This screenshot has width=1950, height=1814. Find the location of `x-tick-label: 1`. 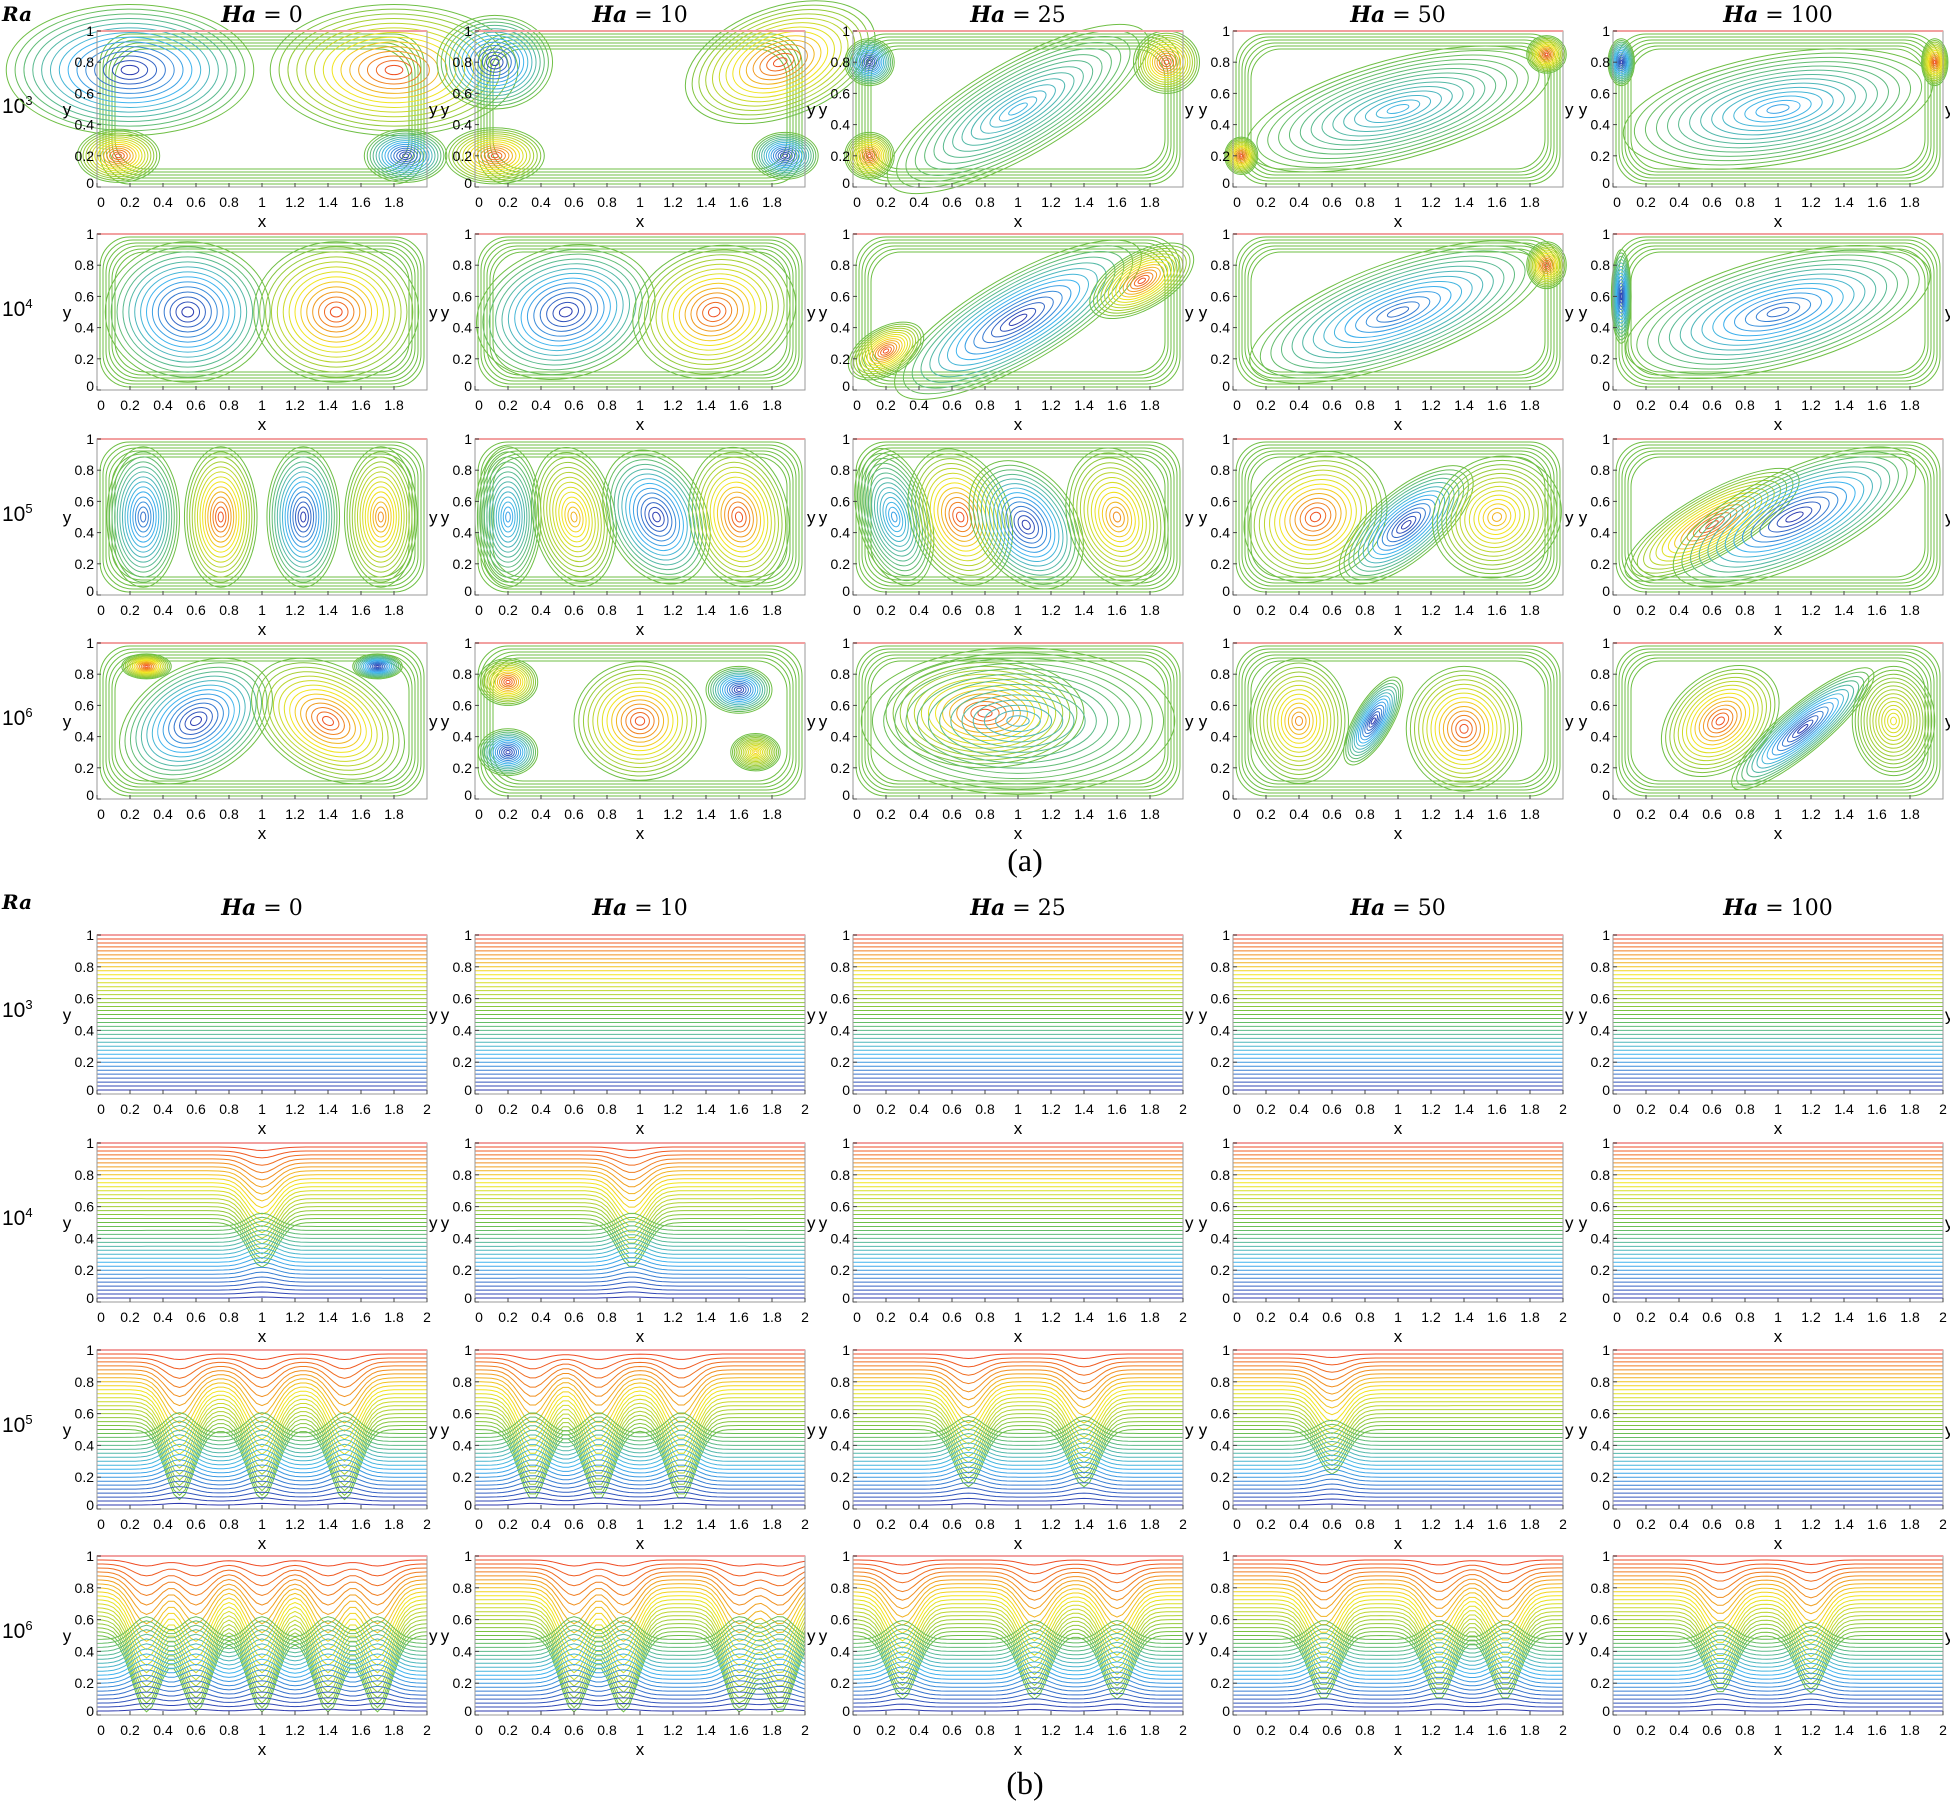

x-tick-label: 1 is located at coordinates (640, 202).